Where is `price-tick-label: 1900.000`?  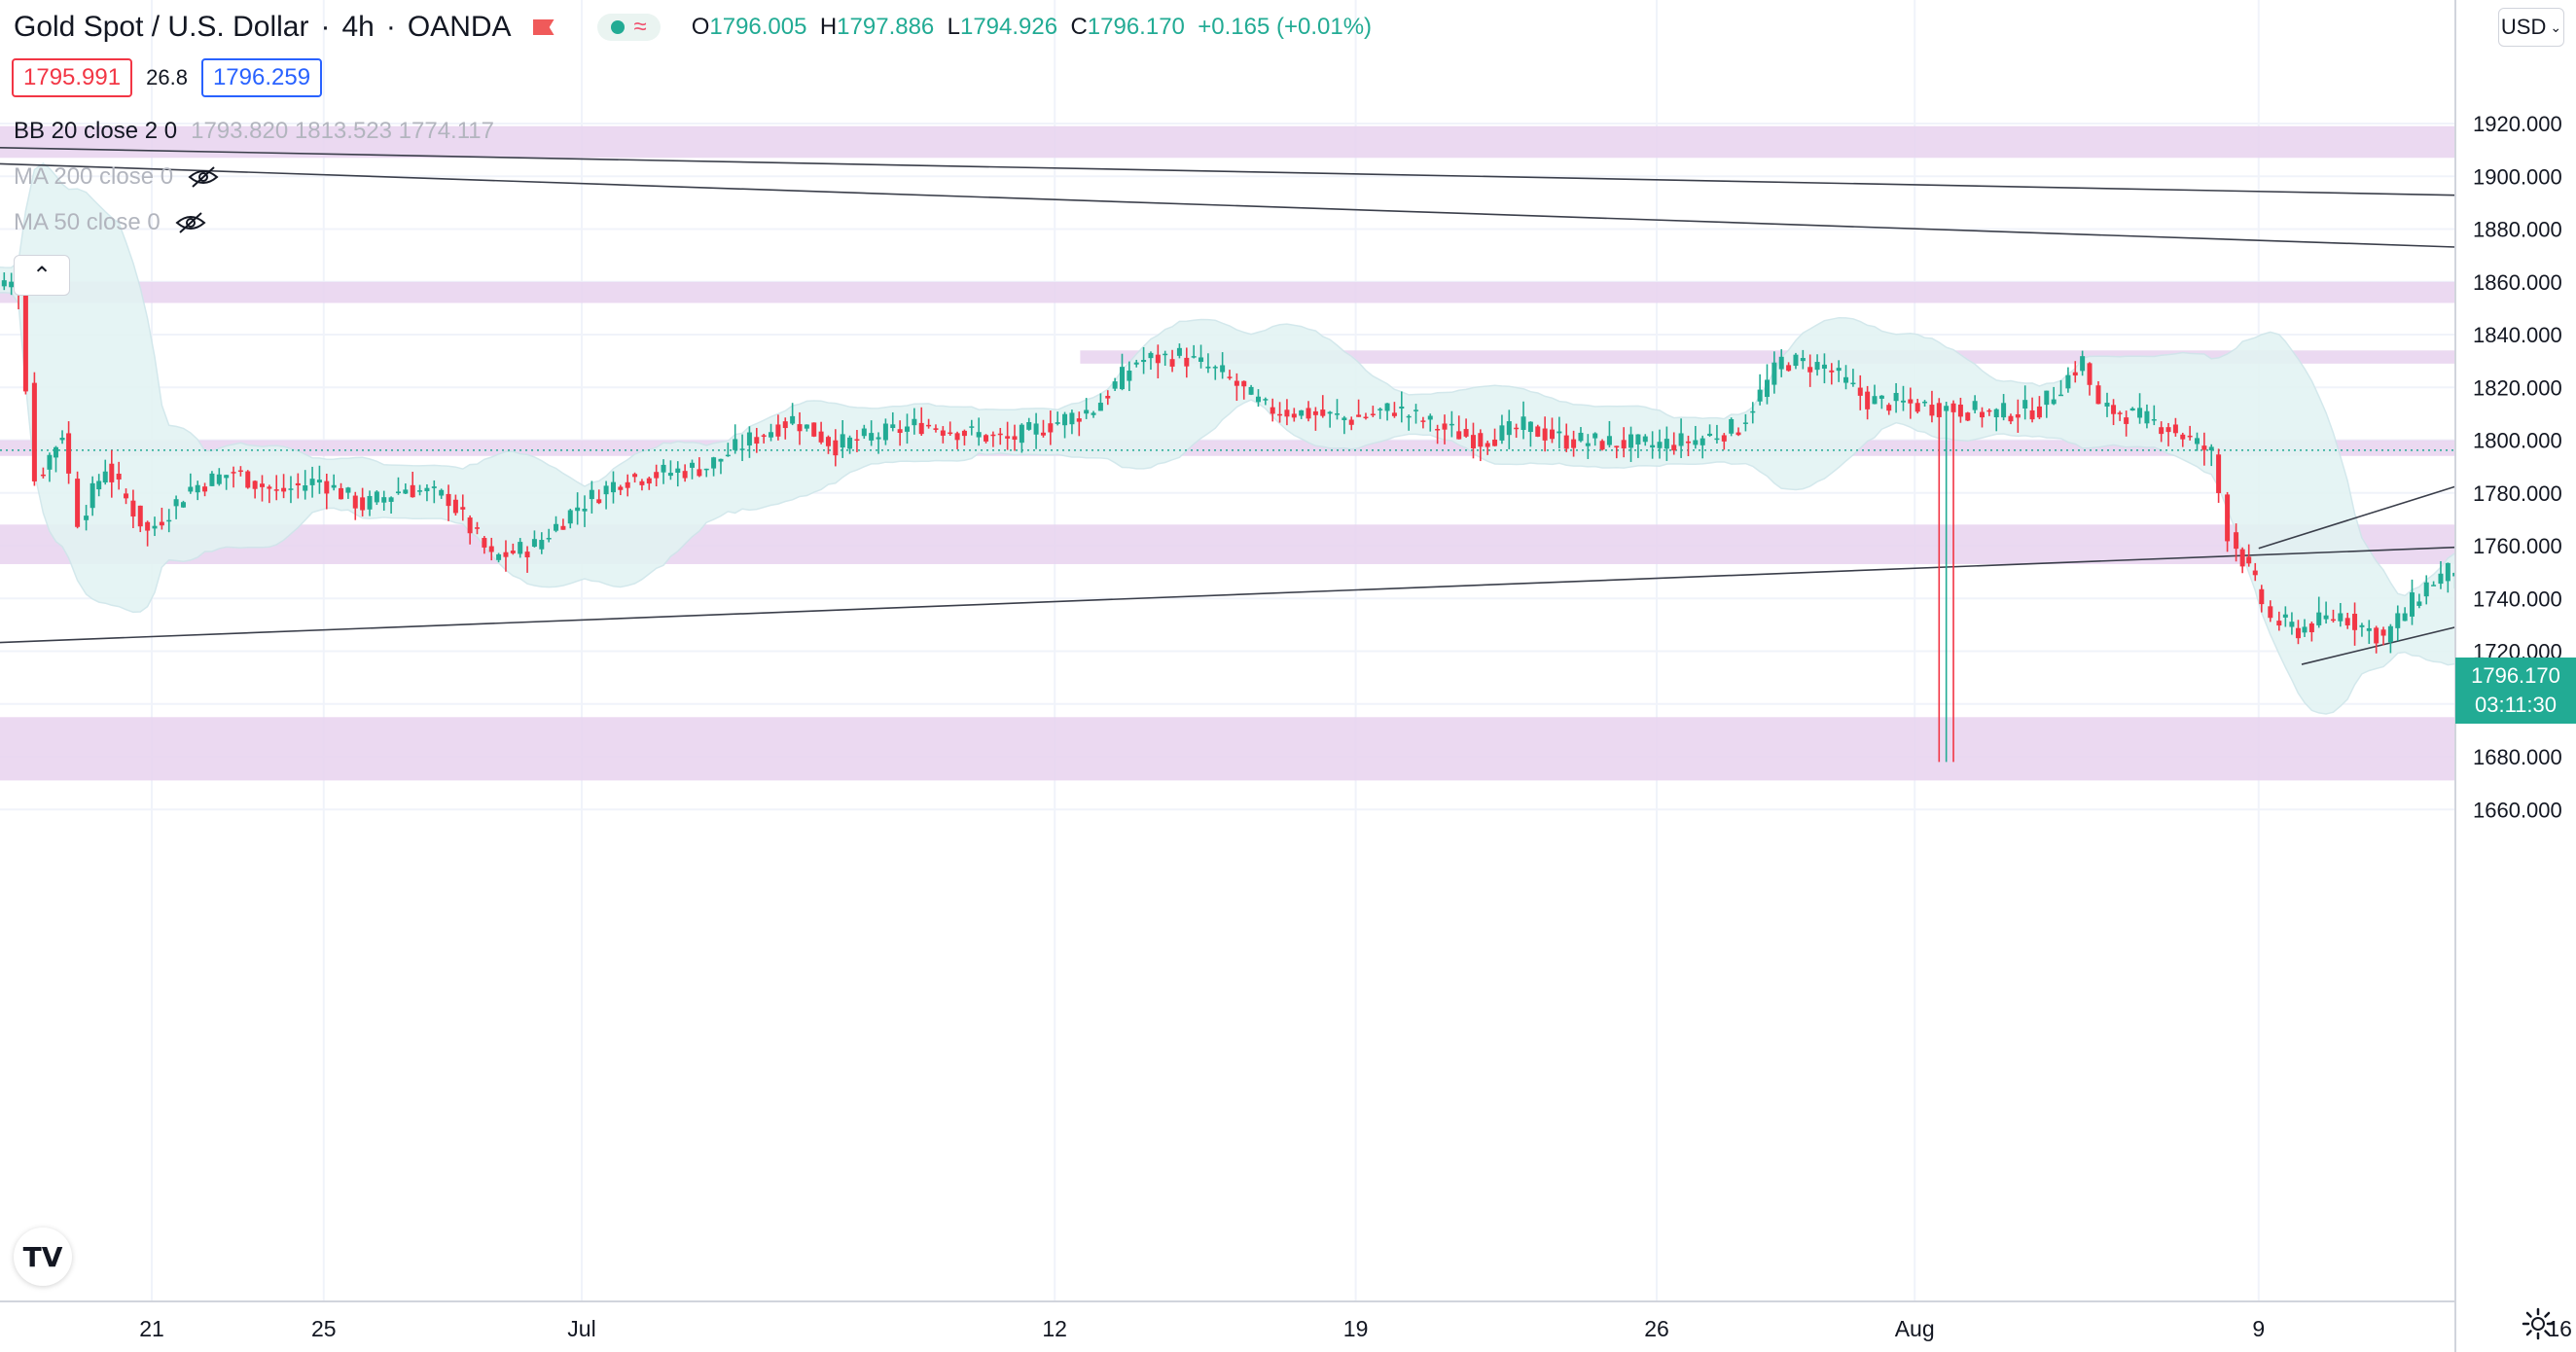
price-tick-label: 1900.000 is located at coordinates (2517, 176).